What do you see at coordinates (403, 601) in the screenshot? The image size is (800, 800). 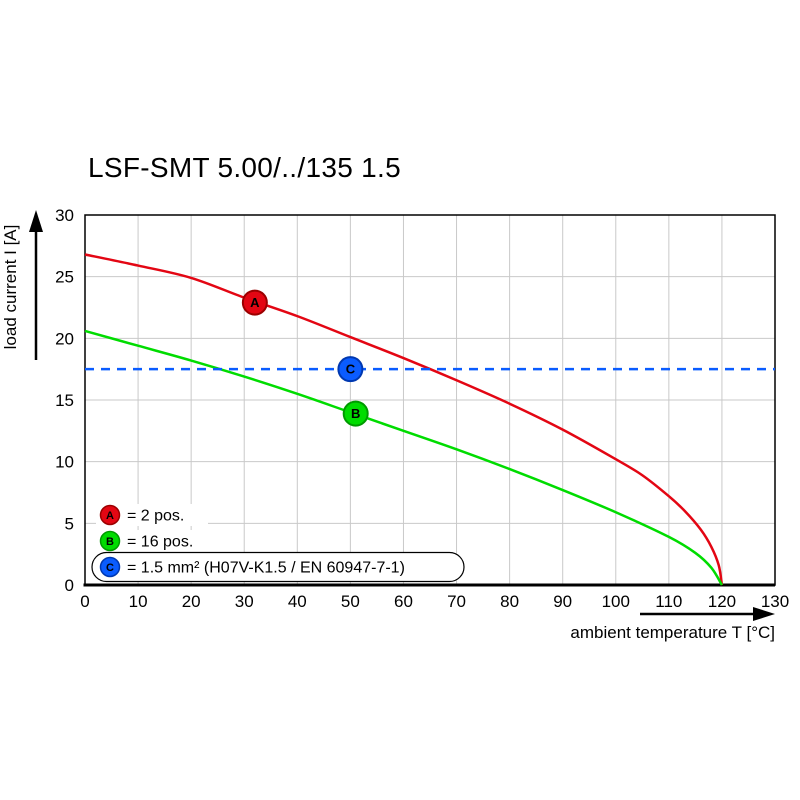 I see `x-tick-label: 60` at bounding box center [403, 601].